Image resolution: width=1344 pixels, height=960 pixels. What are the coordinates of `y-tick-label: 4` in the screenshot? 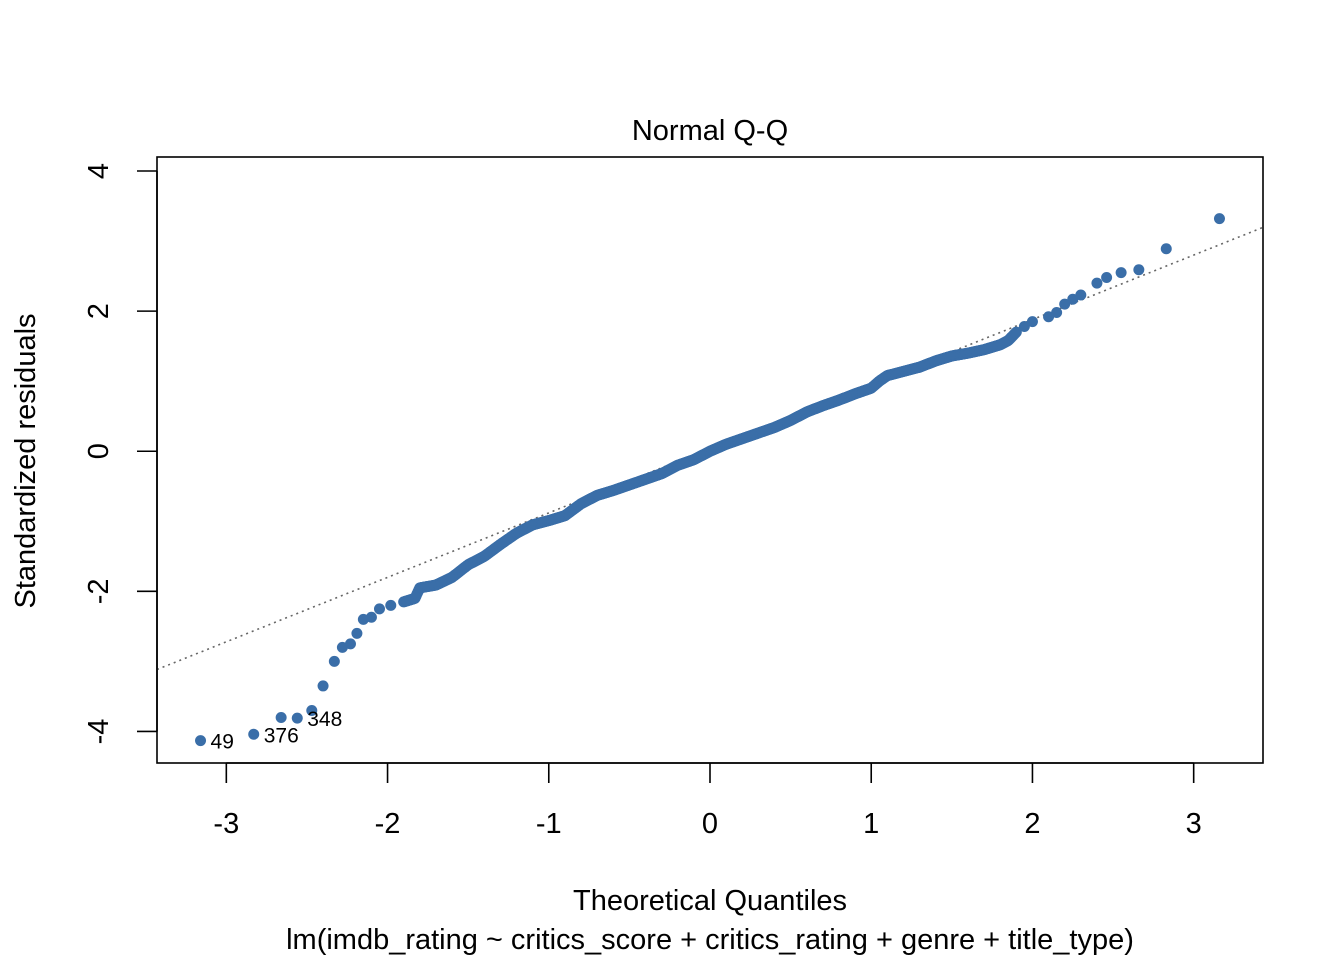 It's located at (99, 171).